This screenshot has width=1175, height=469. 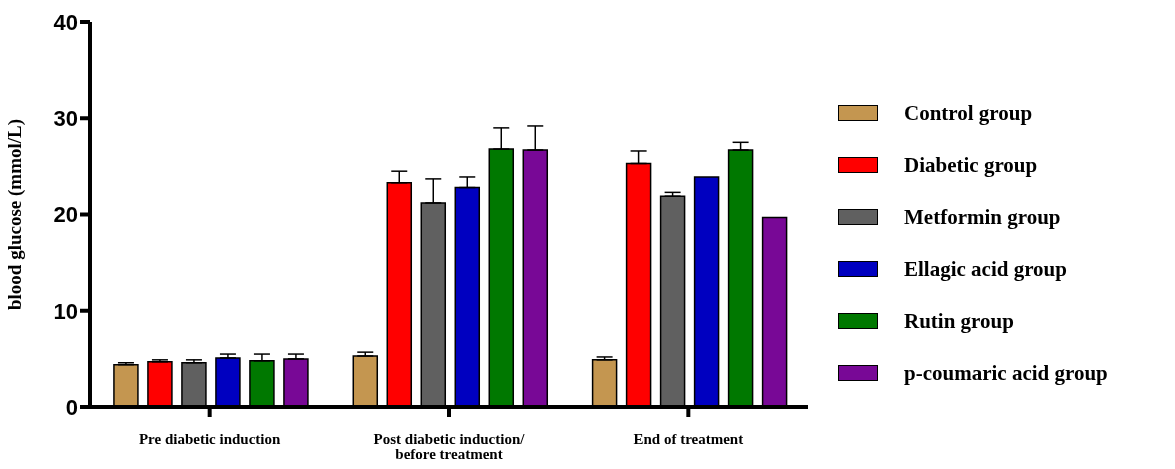 I want to click on legend-label: p-coumaric acid group, so click(x=1006, y=373).